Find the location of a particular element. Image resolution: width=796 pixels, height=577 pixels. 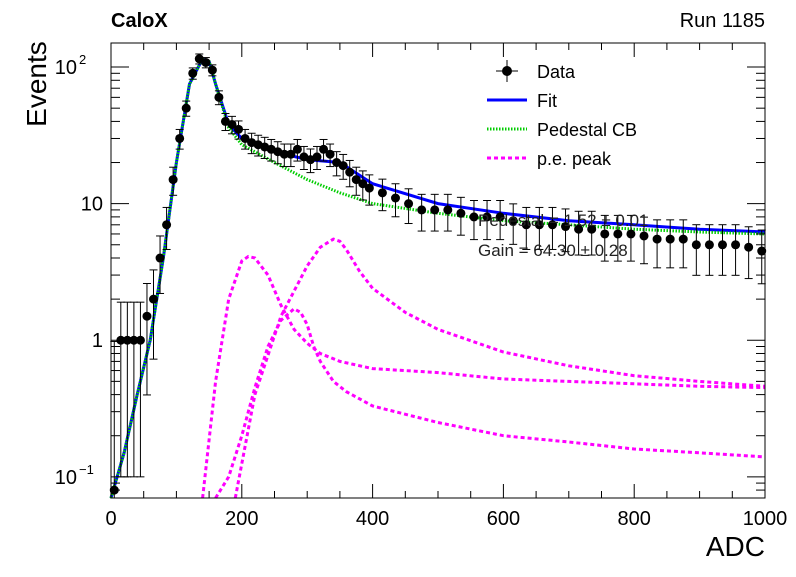

x-tick-label: 400 is located at coordinates (372, 519).